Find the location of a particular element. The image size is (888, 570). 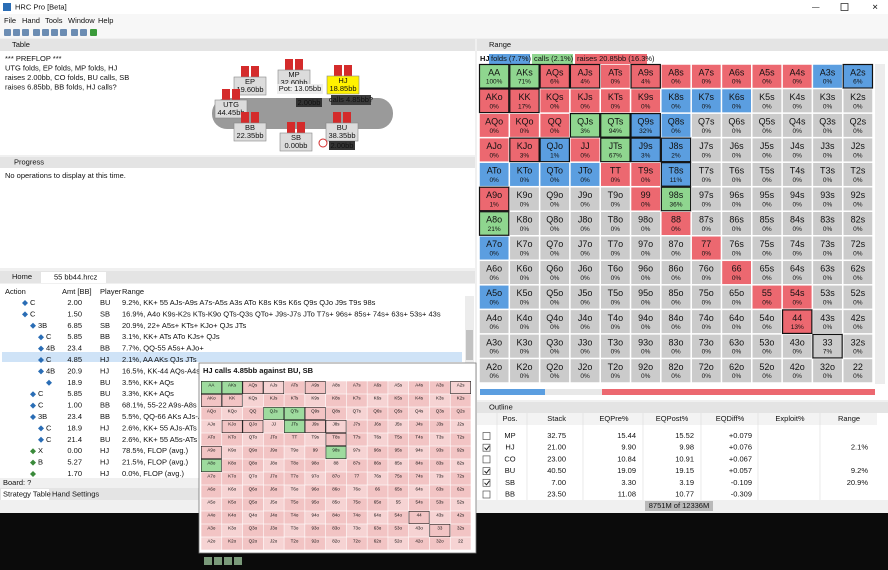

tab-label: Table is located at coordinates (21, 44).